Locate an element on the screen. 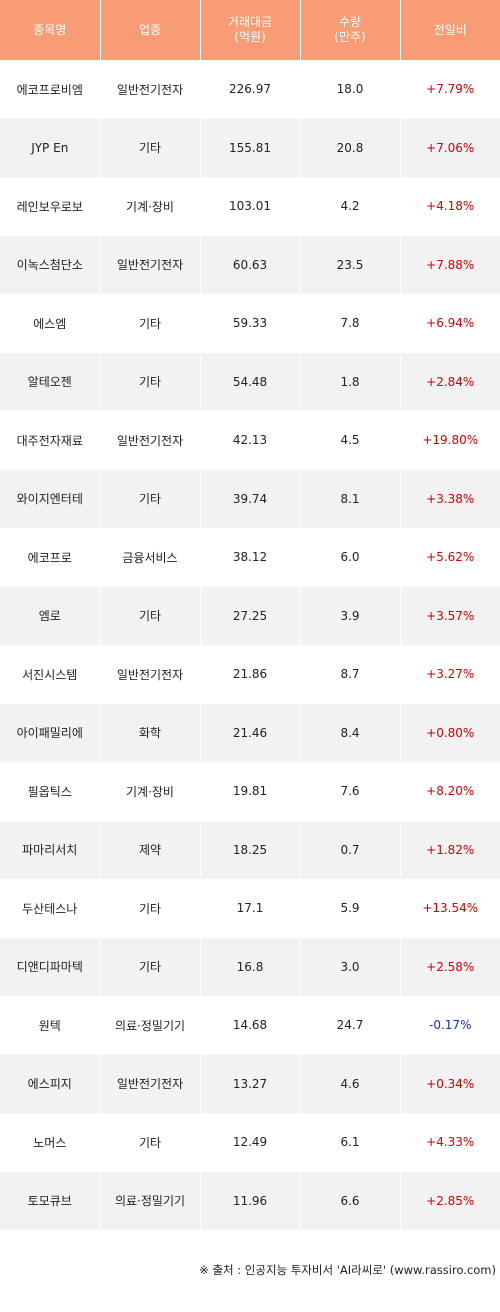 The height and width of the screenshot is (1312, 500). table-row: 원텍 의료·정밀기기 14.68 24.7 -0.17% is located at coordinates (250, 1025).